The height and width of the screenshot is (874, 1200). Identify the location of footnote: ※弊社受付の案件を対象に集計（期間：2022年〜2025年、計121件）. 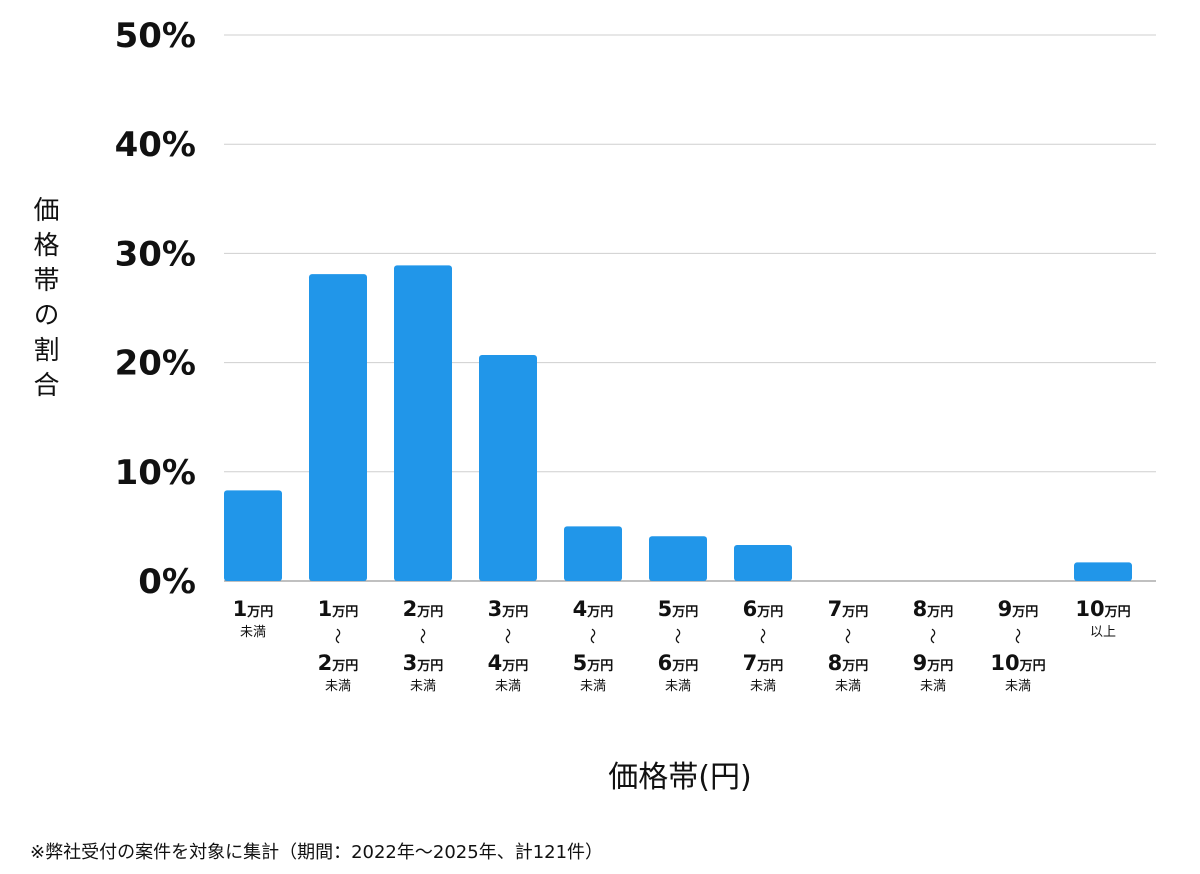
(317, 852).